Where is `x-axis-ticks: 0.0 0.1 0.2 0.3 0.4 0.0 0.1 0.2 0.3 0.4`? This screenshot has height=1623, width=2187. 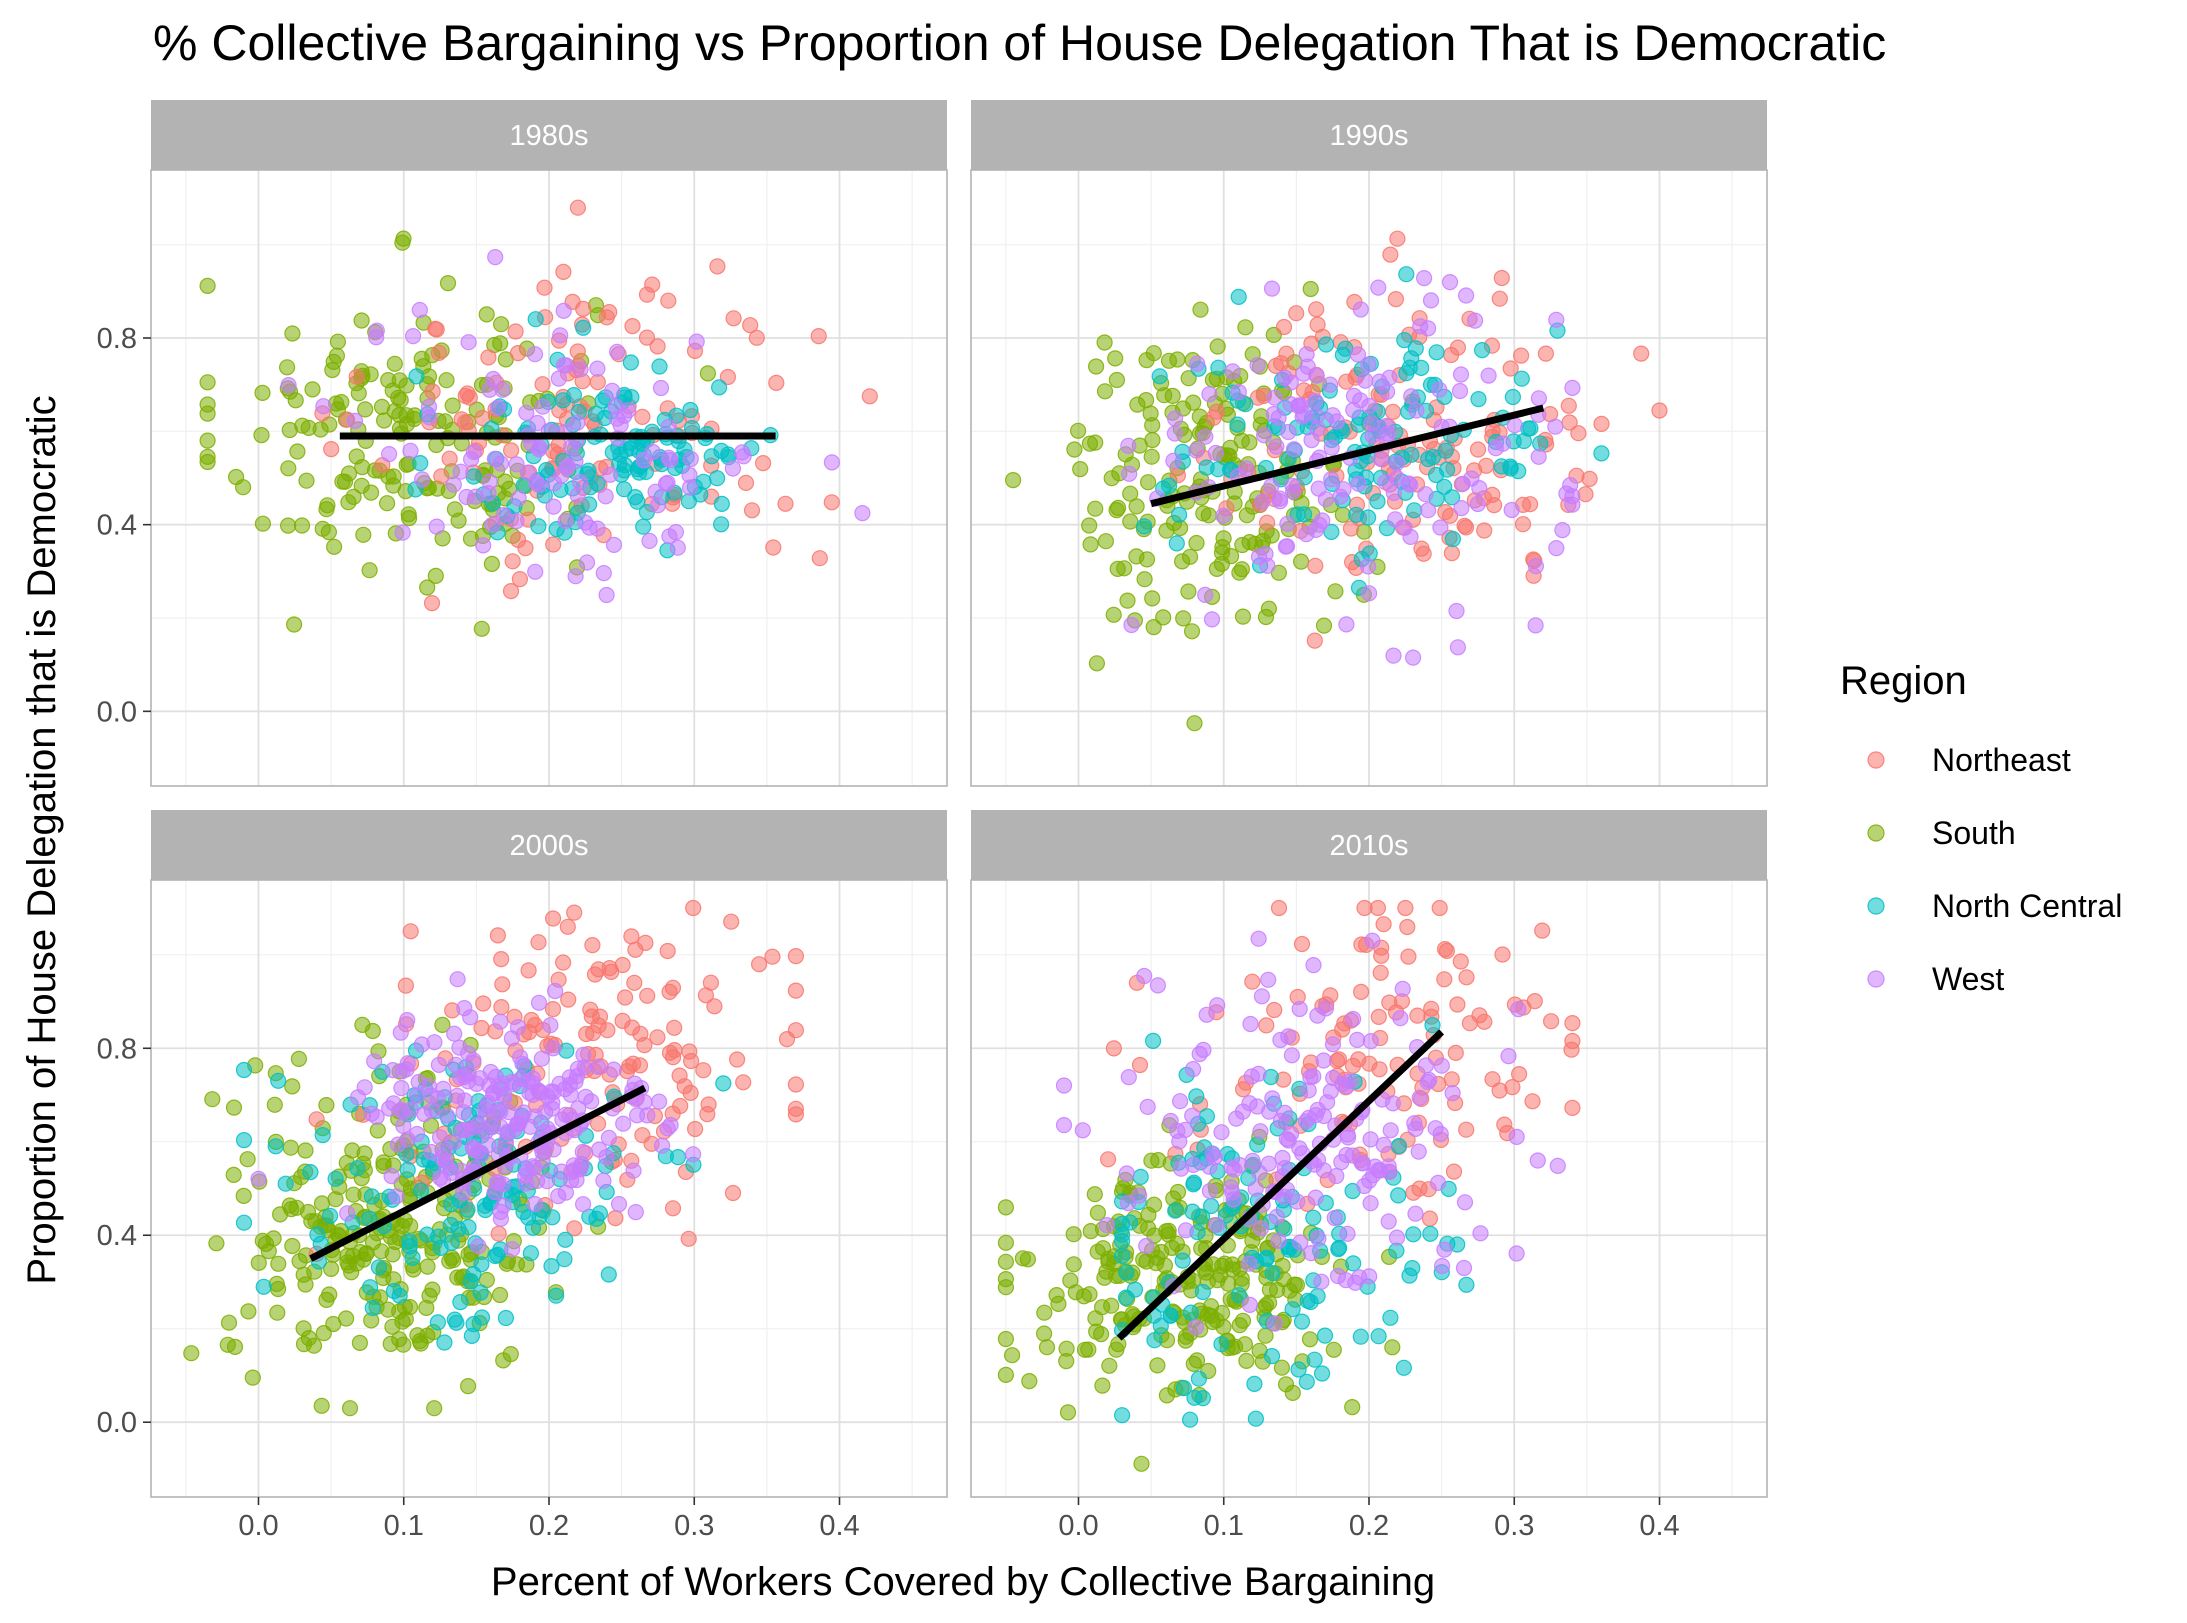
x-axis-ticks: 0.0 0.1 0.2 0.3 0.4 0.0 0.1 0.2 0.3 0.4 is located at coordinates (959, 1519).